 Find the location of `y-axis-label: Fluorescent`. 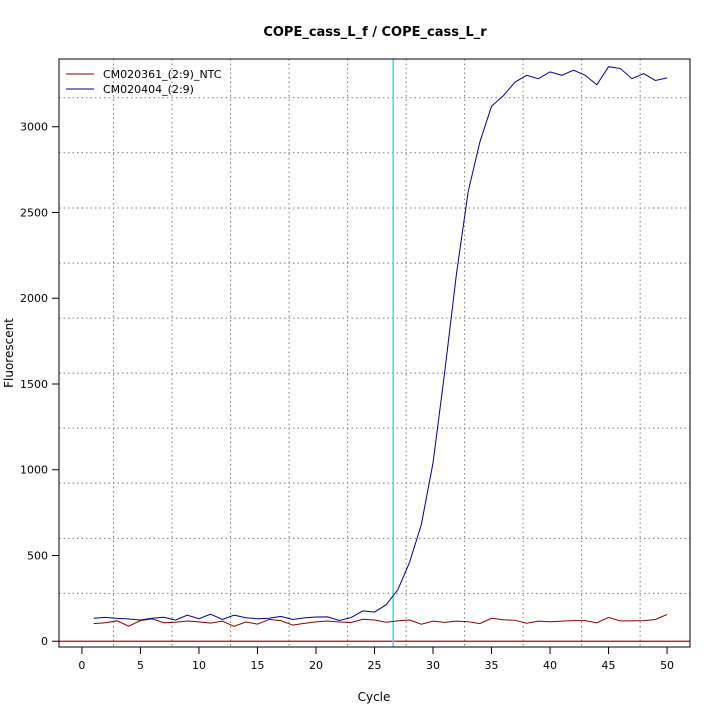

y-axis-label: Fluorescent is located at coordinates (9, 353).